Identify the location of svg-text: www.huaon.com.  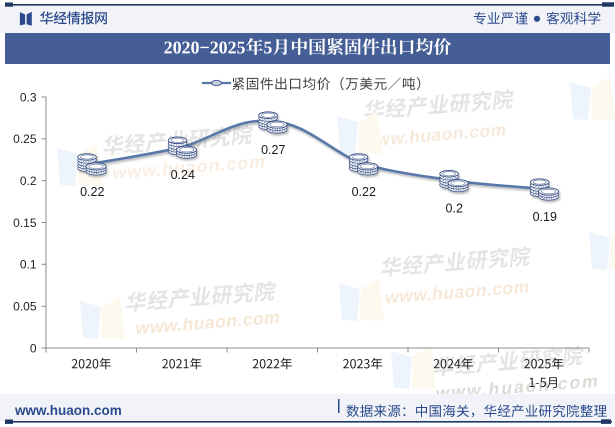
(68, 410).